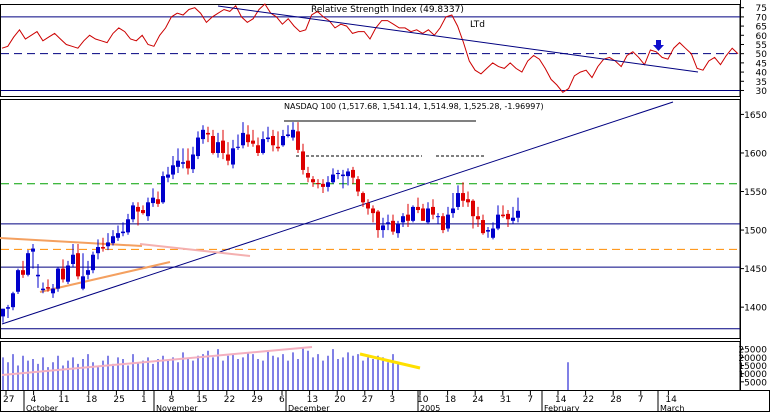  What do you see at coordinates (616, 400) in the screenshot?
I see `x-tick-label: 28` at bounding box center [616, 400].